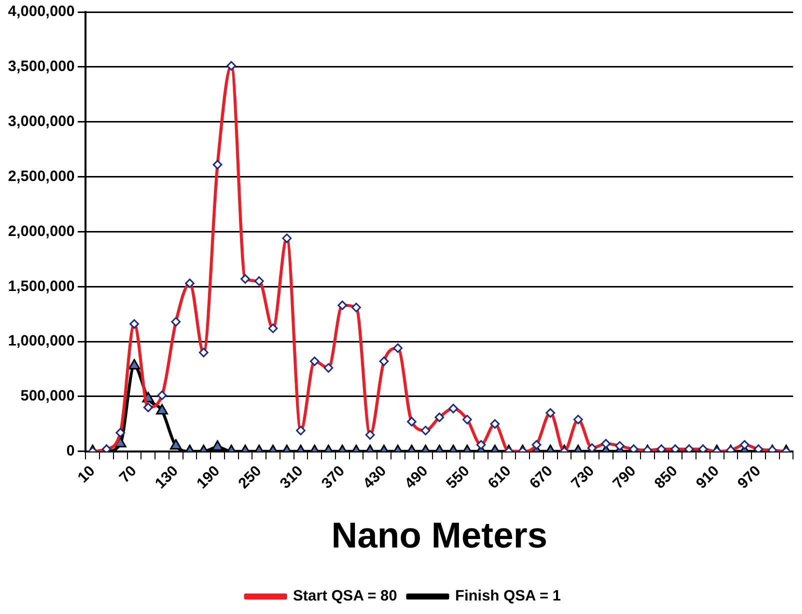 The width and height of the screenshot is (802, 614). Describe the element at coordinates (583, 477) in the screenshot. I see `x-tick-label: 730` at that location.